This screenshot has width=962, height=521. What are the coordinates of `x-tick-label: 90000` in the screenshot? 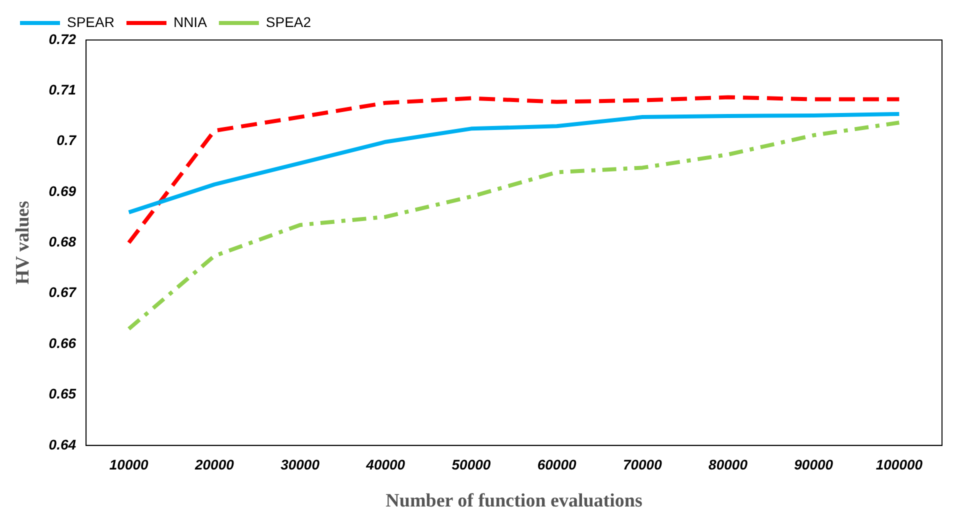 It's located at (814, 464).